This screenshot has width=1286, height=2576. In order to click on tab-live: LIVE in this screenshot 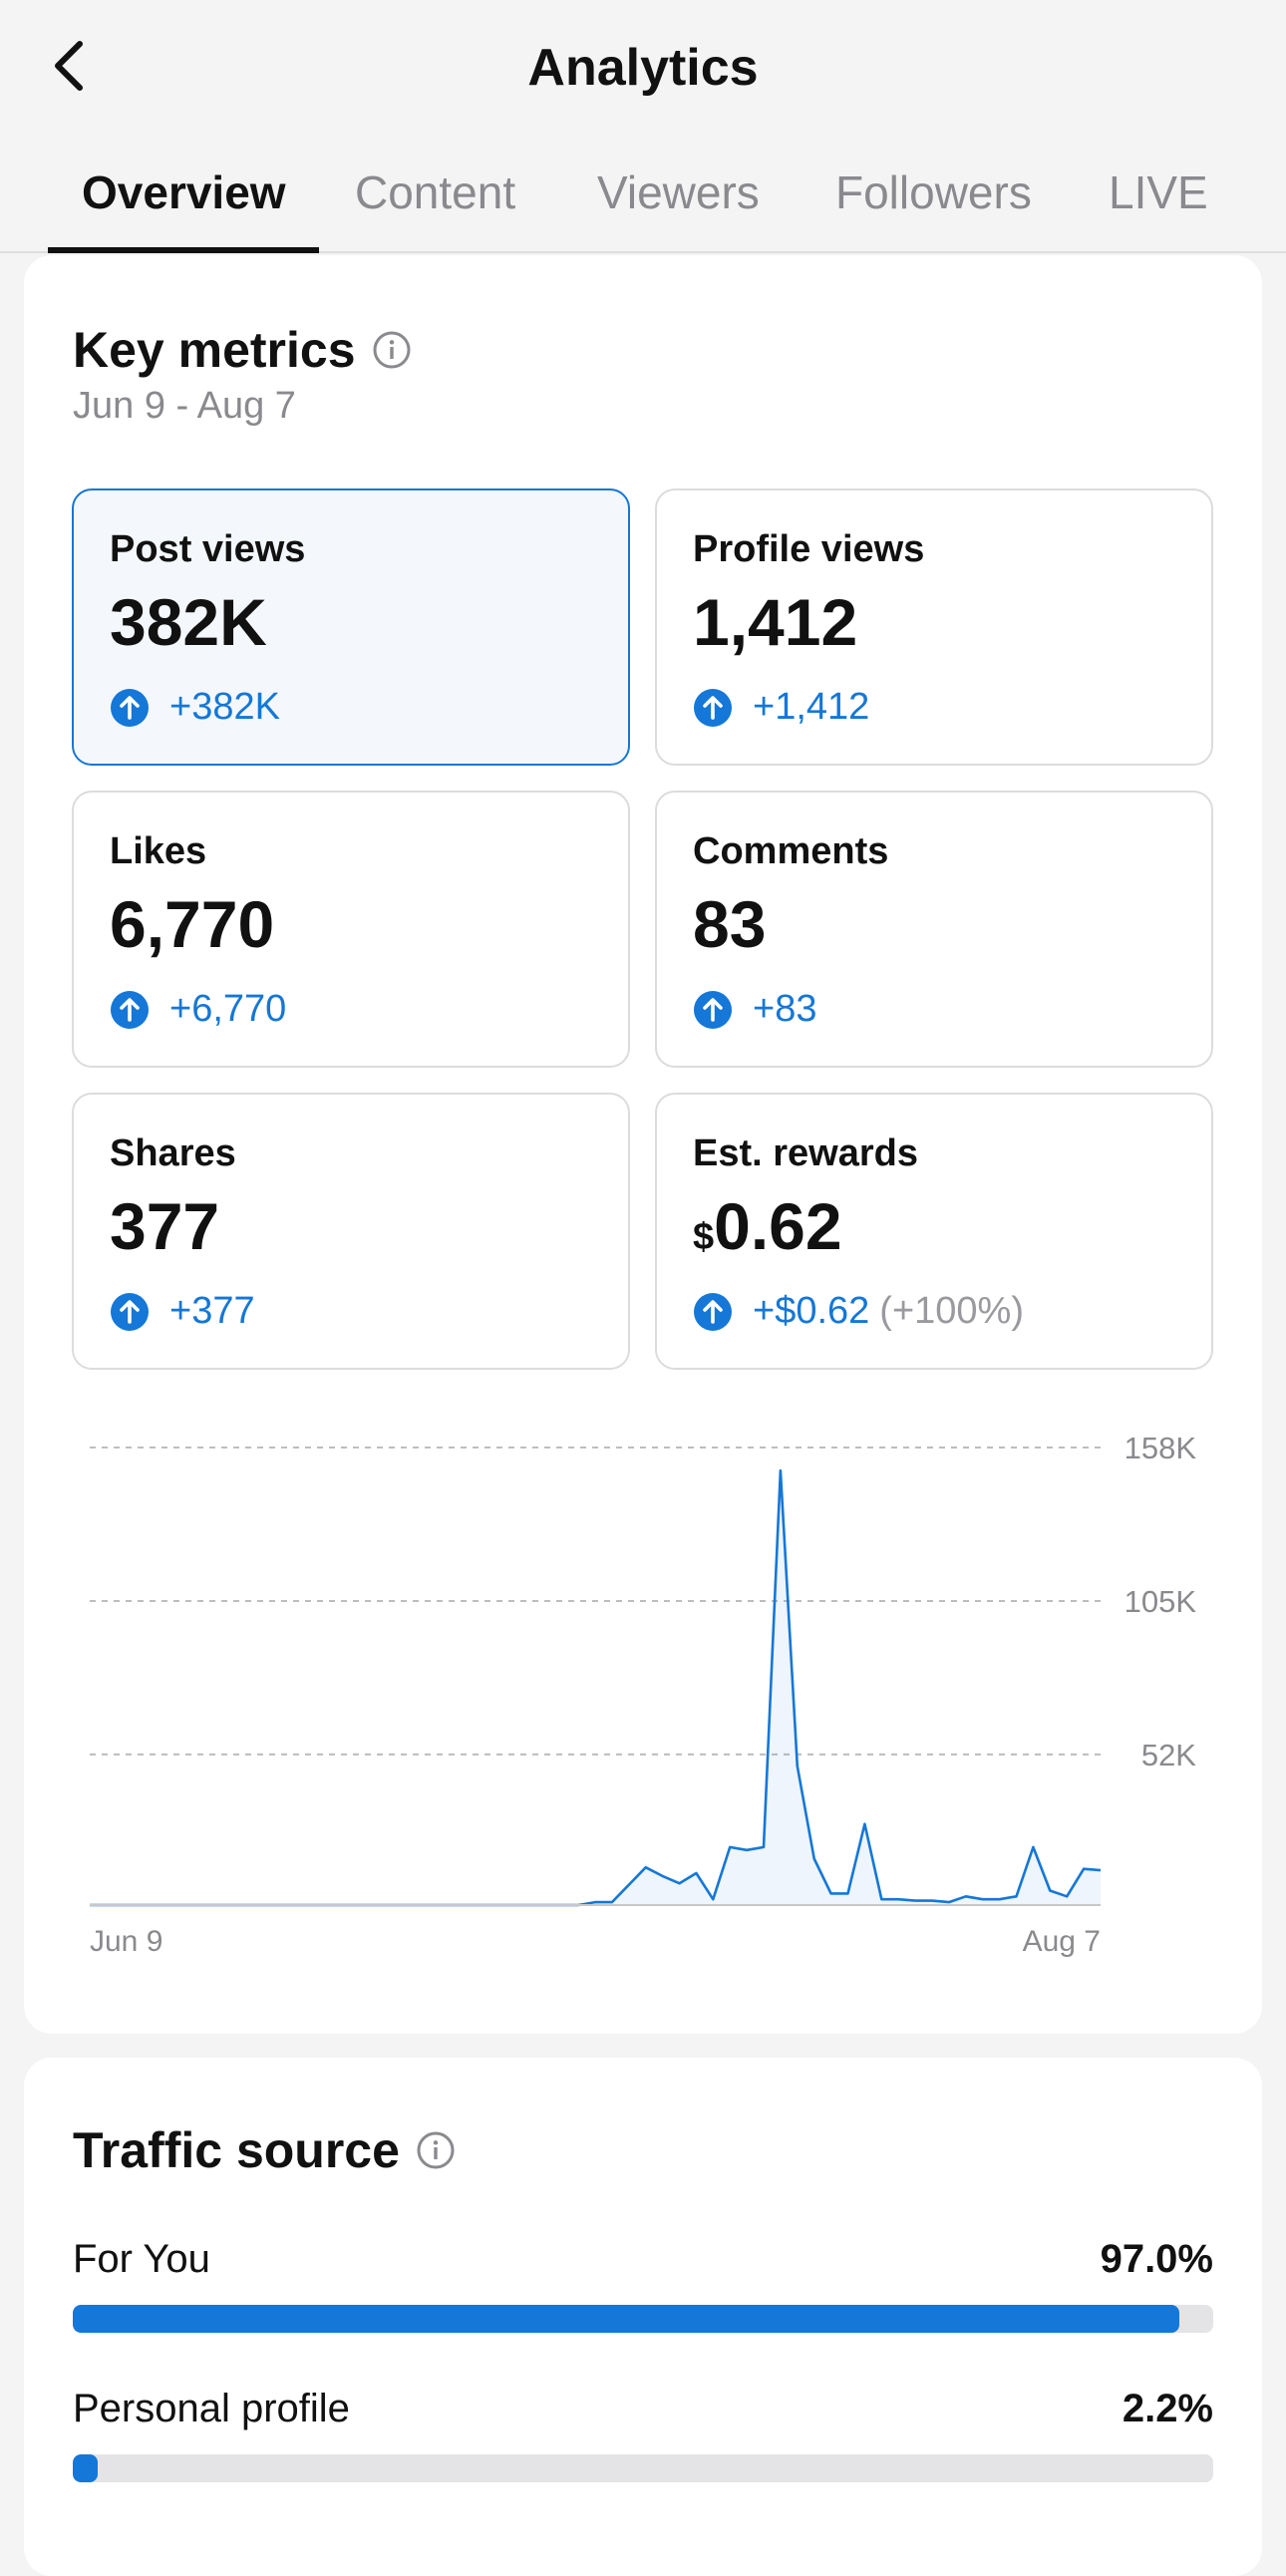, I will do `click(1158, 192)`.